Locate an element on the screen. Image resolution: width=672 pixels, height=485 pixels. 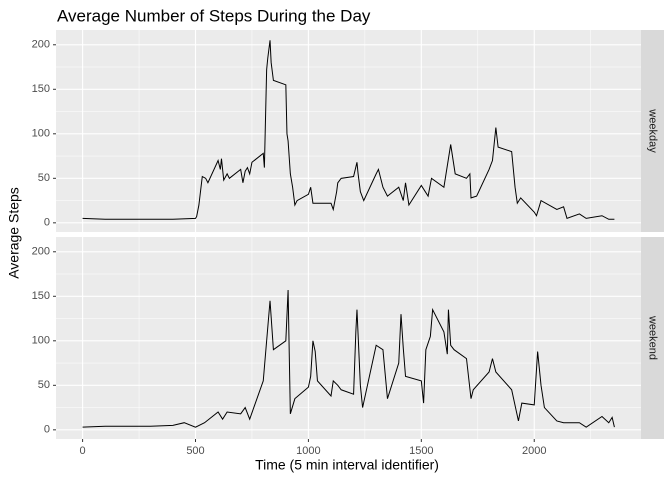
facet-label: weekend is located at coordinates (653, 337).